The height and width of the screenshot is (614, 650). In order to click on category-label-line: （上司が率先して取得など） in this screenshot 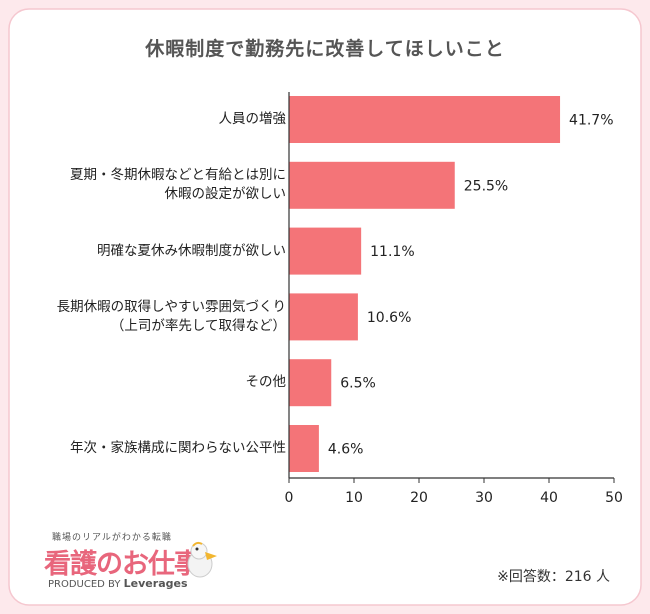, I will do `click(198, 325)`.